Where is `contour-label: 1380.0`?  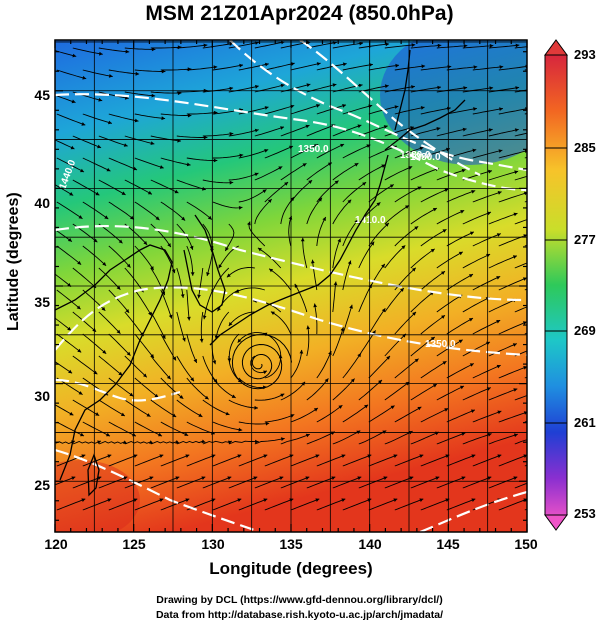 contour-label: 1380.0 is located at coordinates (415, 155).